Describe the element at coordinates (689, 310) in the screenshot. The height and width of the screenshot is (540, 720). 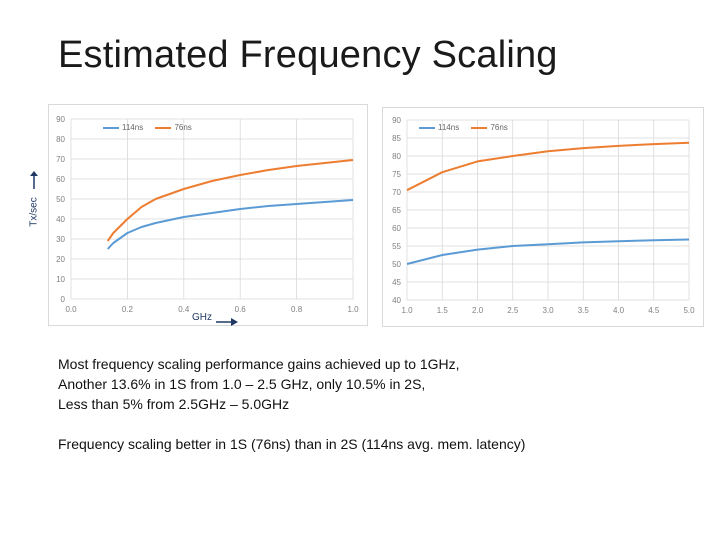
I see `x-tick-label: 5.0` at that location.